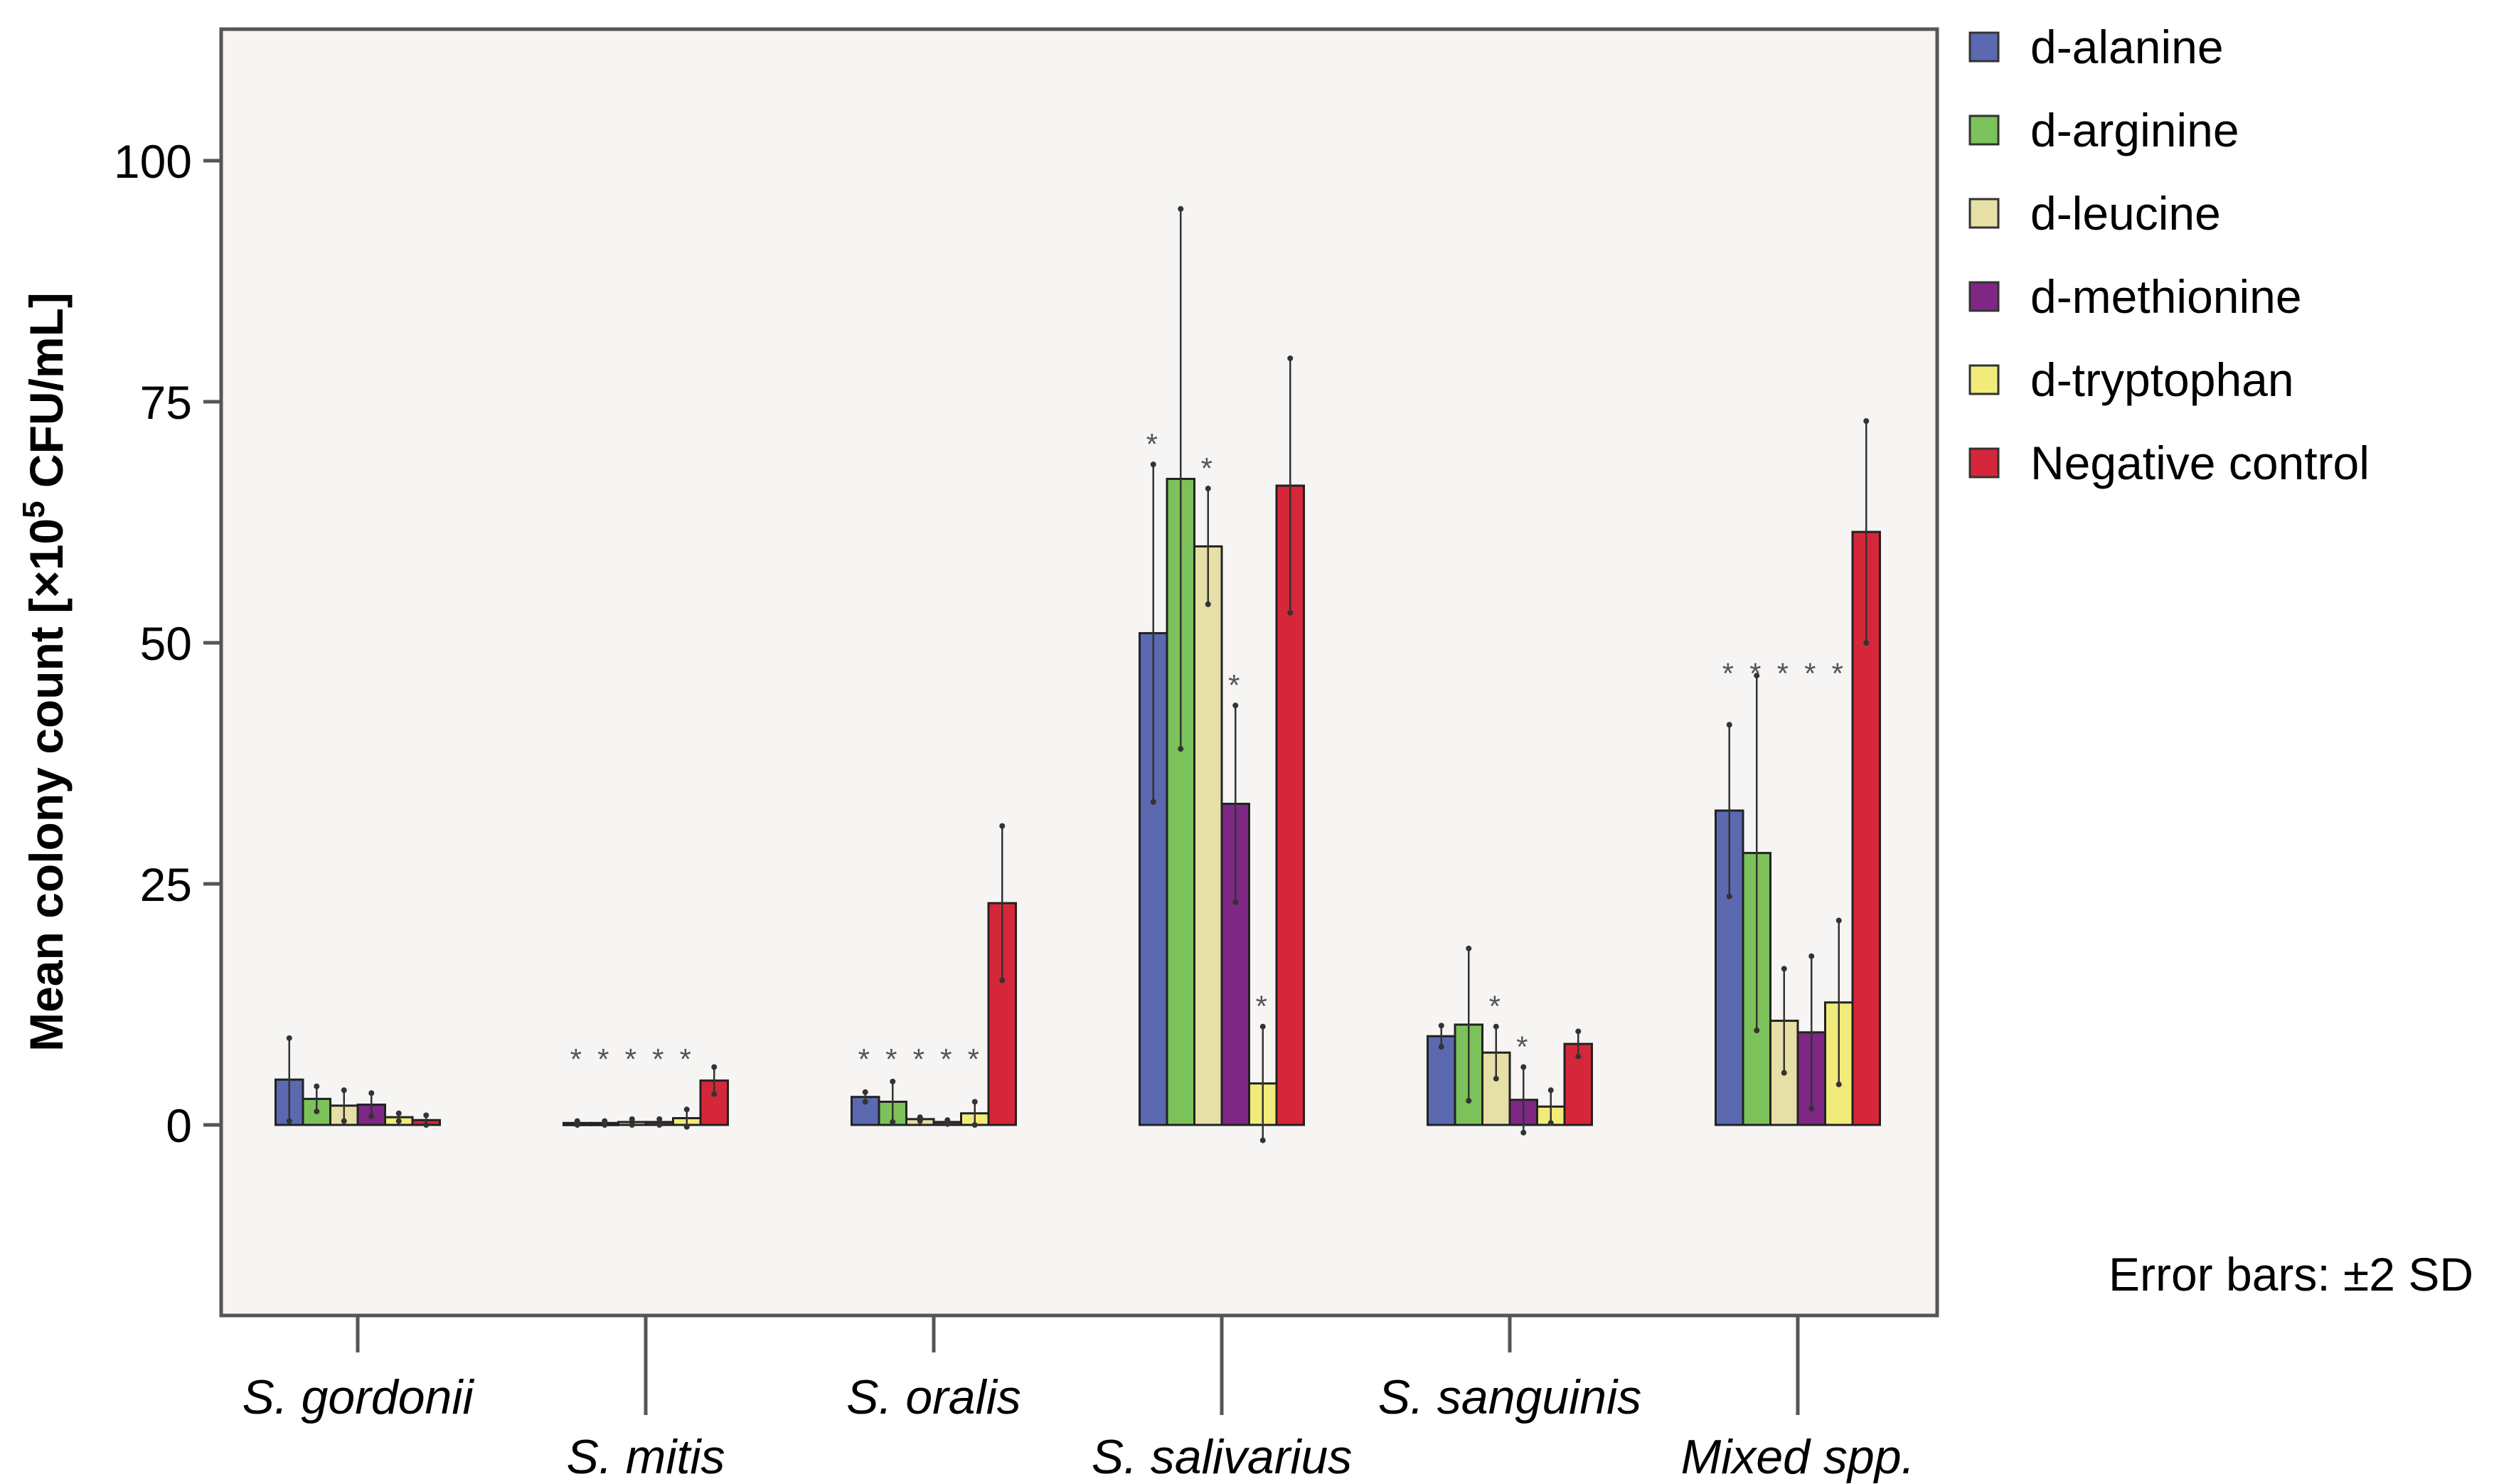 Image resolution: width=2494 pixels, height=1484 pixels. What do you see at coordinates (1510, 1397) in the screenshot?
I see `x-tick-label: S. sanguinis` at bounding box center [1510, 1397].